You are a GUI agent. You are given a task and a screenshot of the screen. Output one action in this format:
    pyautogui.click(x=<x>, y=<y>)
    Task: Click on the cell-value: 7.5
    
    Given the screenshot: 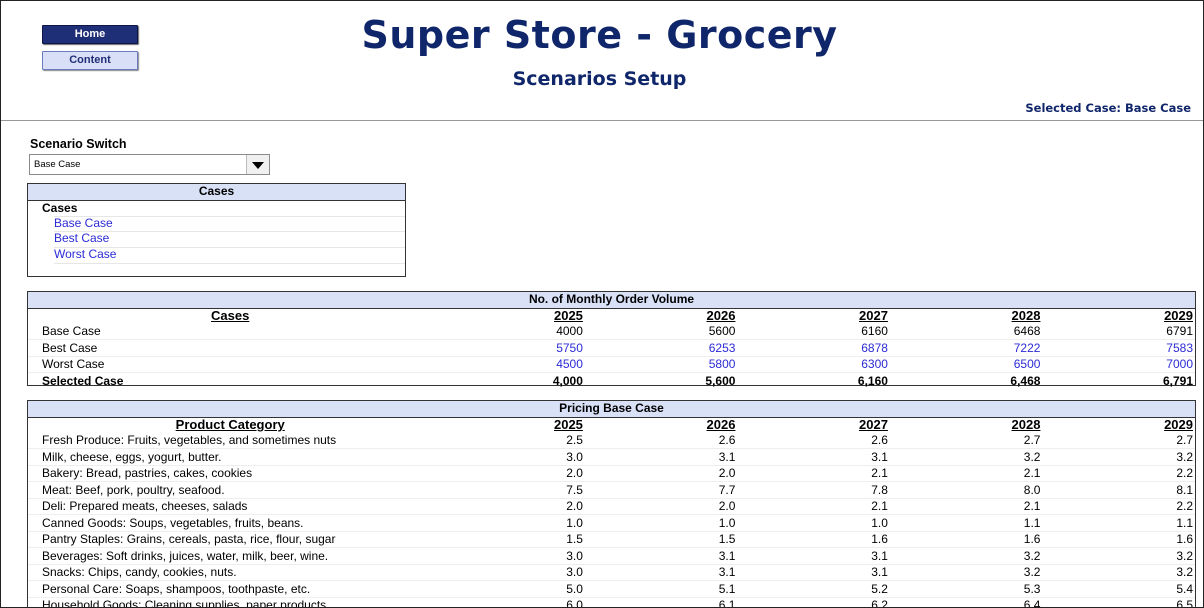 What is the action you would take?
    pyautogui.click(x=508, y=489)
    